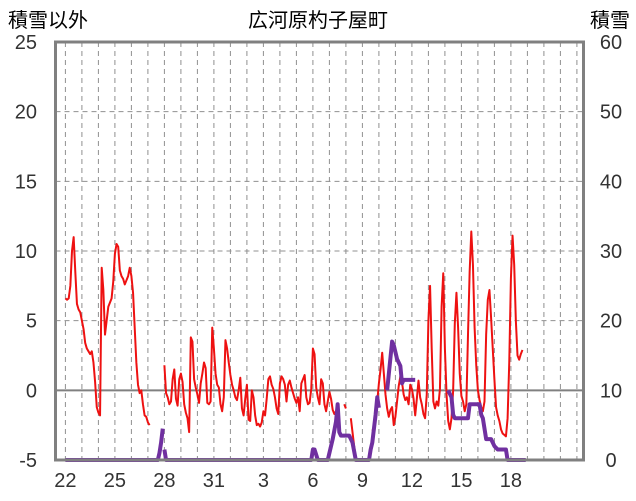 The height and width of the screenshot is (501, 636). I want to click on right-tick-label: 10, so click(611, 391).